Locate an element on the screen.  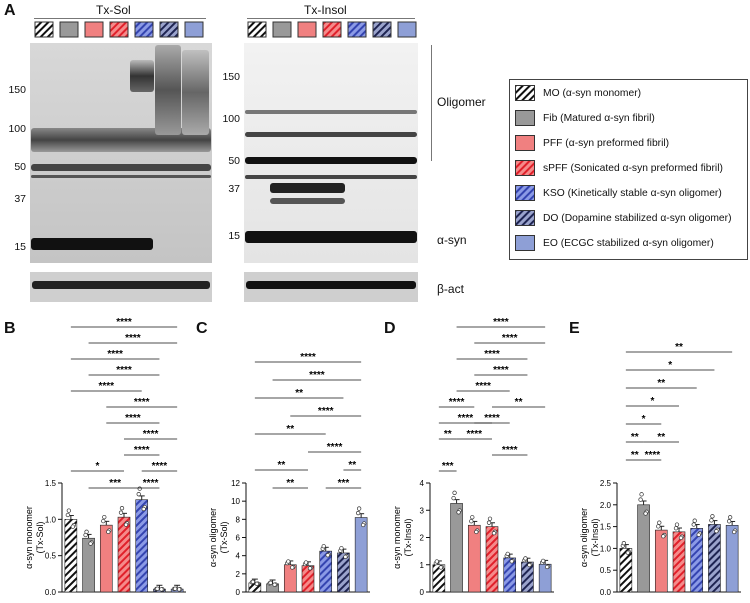
legend-text-do: DO (Dopamine stabilized α-syn oligomer) is located at coordinates (637, 218).